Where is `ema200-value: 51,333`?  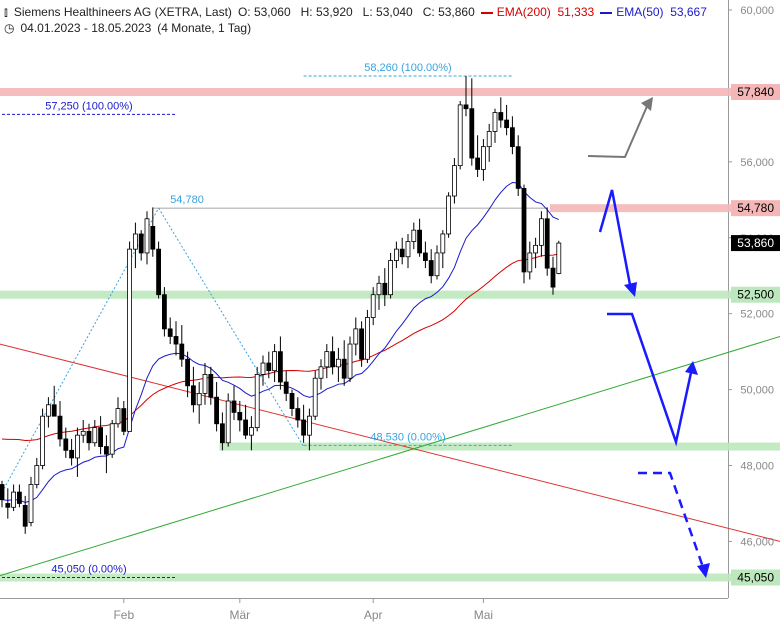 ema200-value: 51,333 is located at coordinates (576, 12).